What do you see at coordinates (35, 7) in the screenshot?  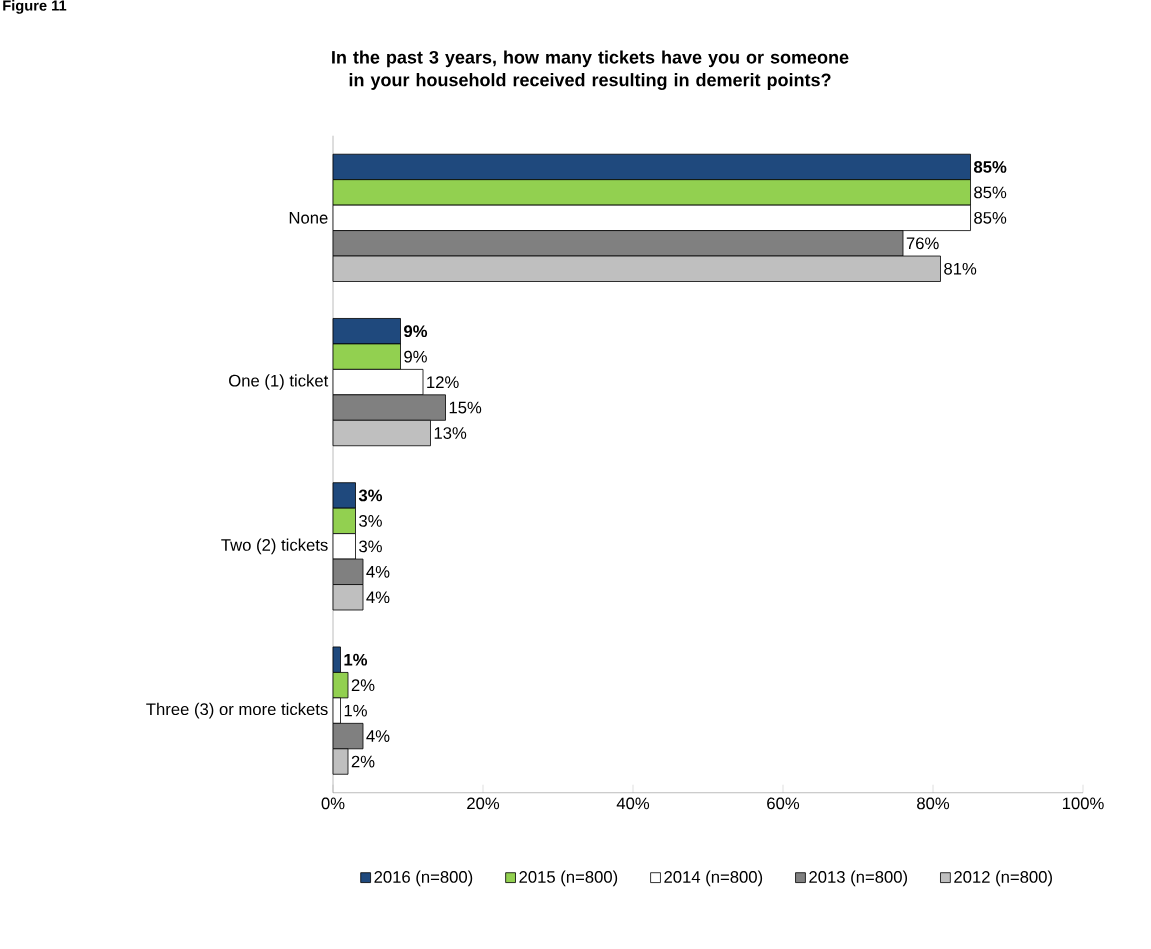 I see `caption: Figure 11` at bounding box center [35, 7].